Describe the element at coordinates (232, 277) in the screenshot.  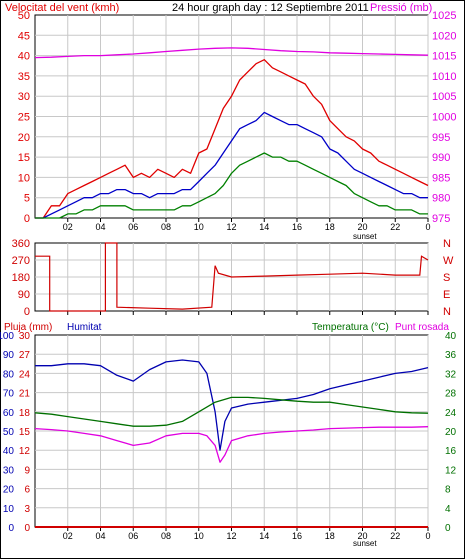
I see `direction-line` at that location.